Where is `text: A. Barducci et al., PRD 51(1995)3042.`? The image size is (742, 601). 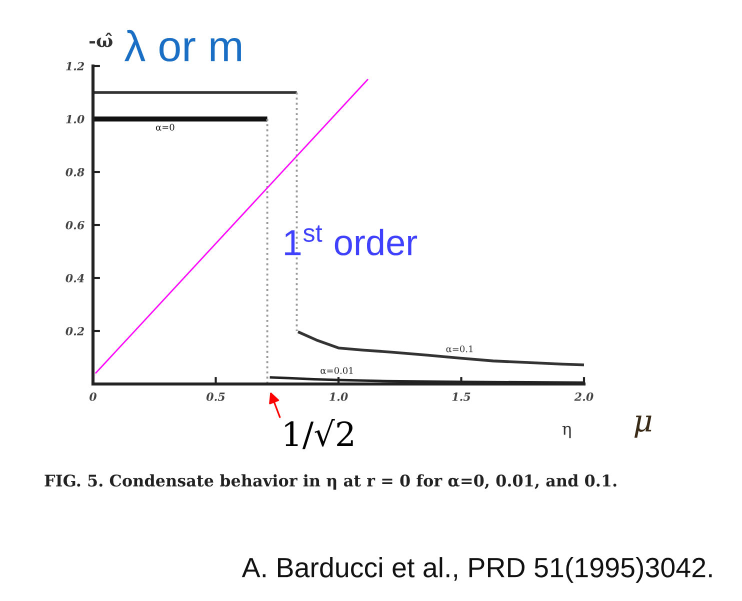
text: A. Barducci et al., PRD 51(1995)3042. is located at coordinates (477, 570).